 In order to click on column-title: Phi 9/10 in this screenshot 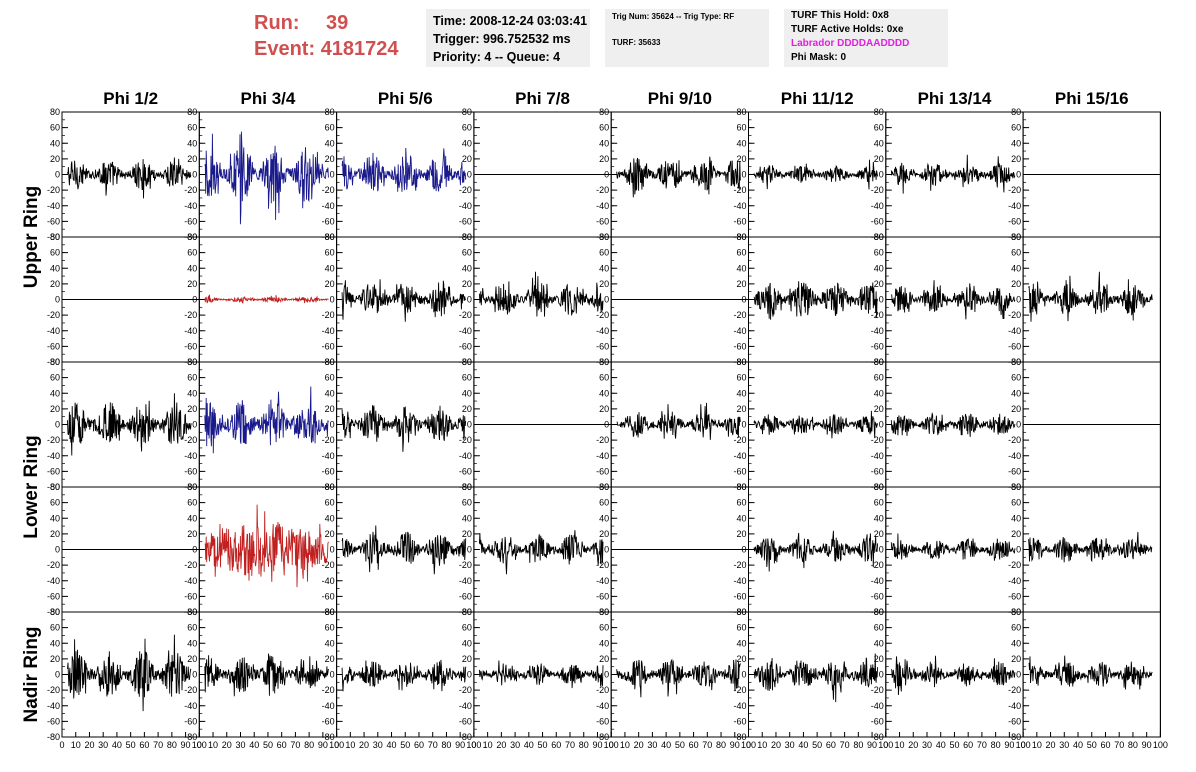, I will do `click(680, 98)`.